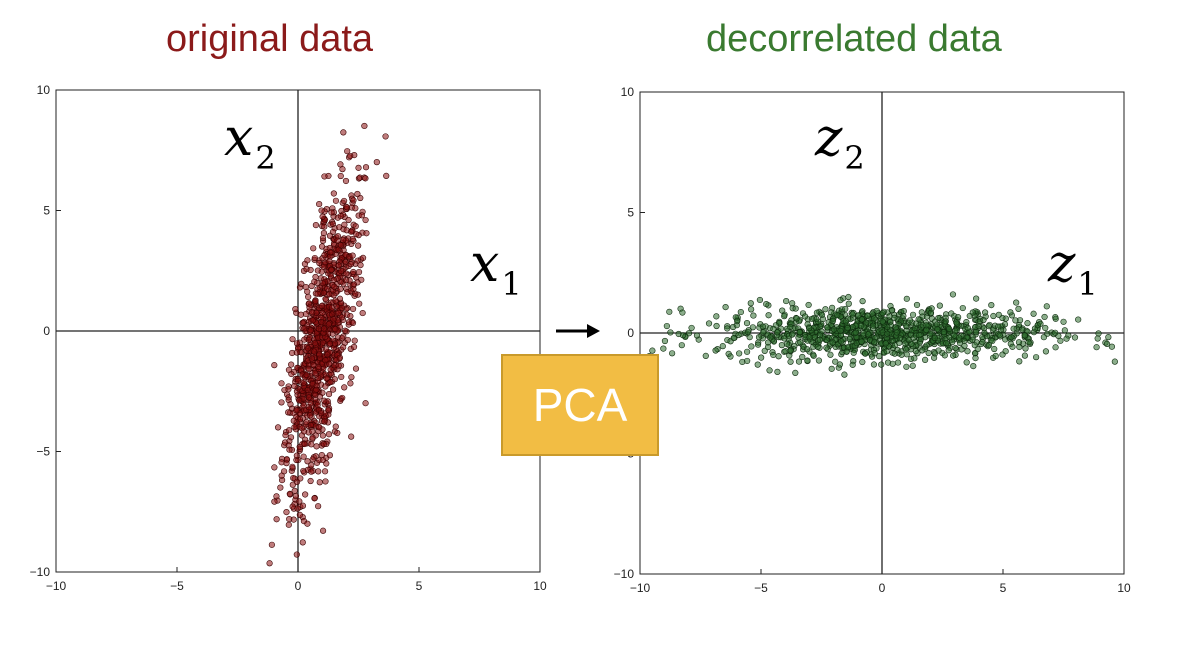  I want to click on left-x-tick-label: 5, so click(419, 586).